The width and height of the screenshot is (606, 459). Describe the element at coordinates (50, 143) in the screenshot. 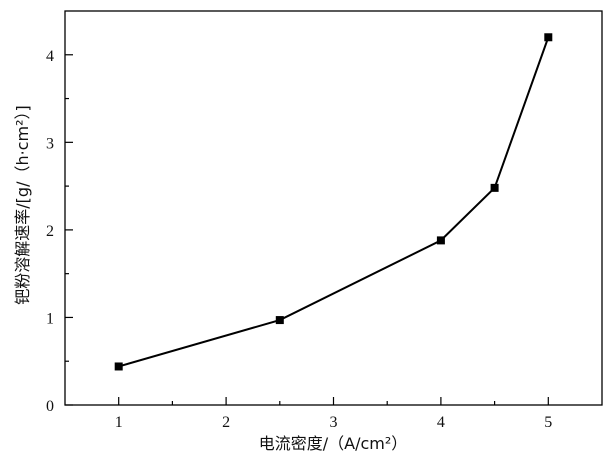

I see `y-tick-label: 3` at that location.